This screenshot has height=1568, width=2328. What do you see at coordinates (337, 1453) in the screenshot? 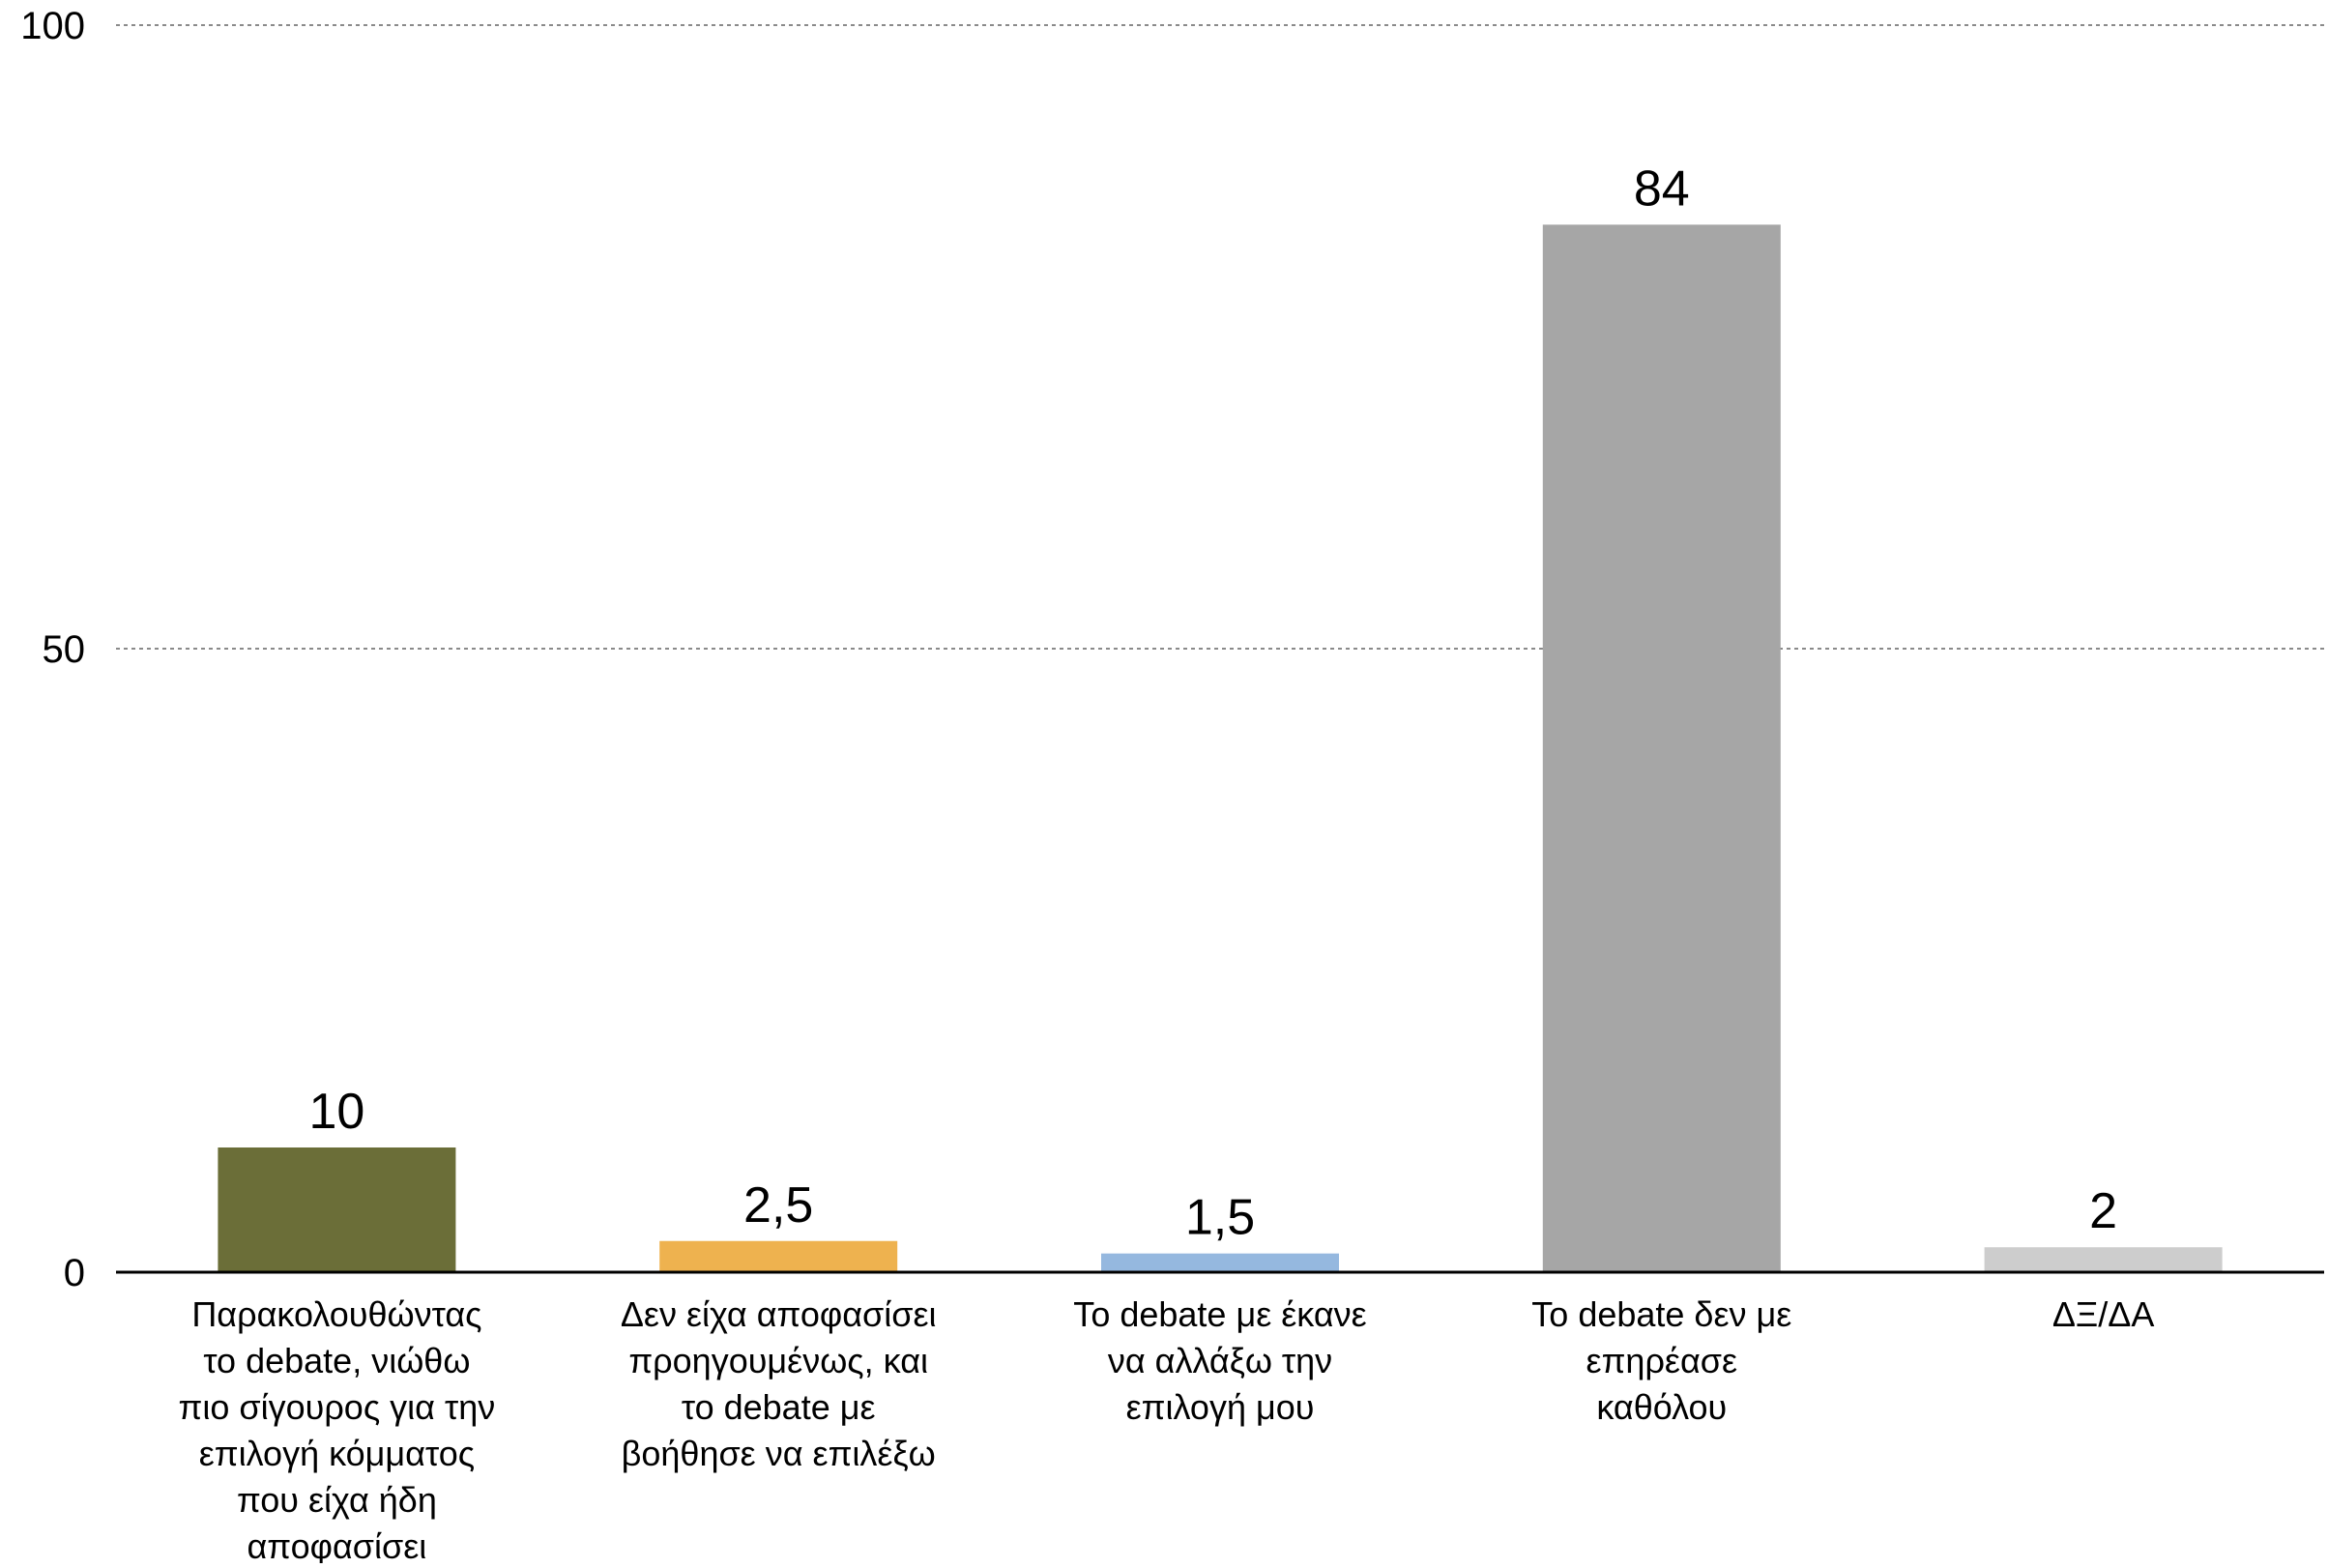
I see `x-category-label-line: επιλογή κόμματος` at bounding box center [337, 1453].